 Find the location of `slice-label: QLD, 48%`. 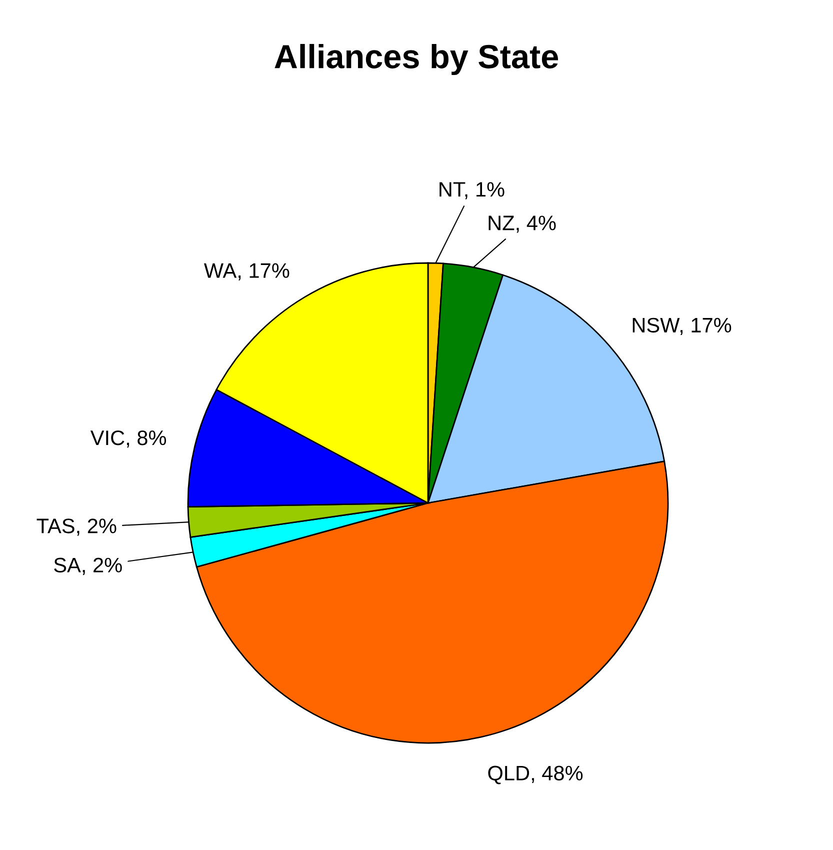

slice-label: QLD, 48% is located at coordinates (535, 775).